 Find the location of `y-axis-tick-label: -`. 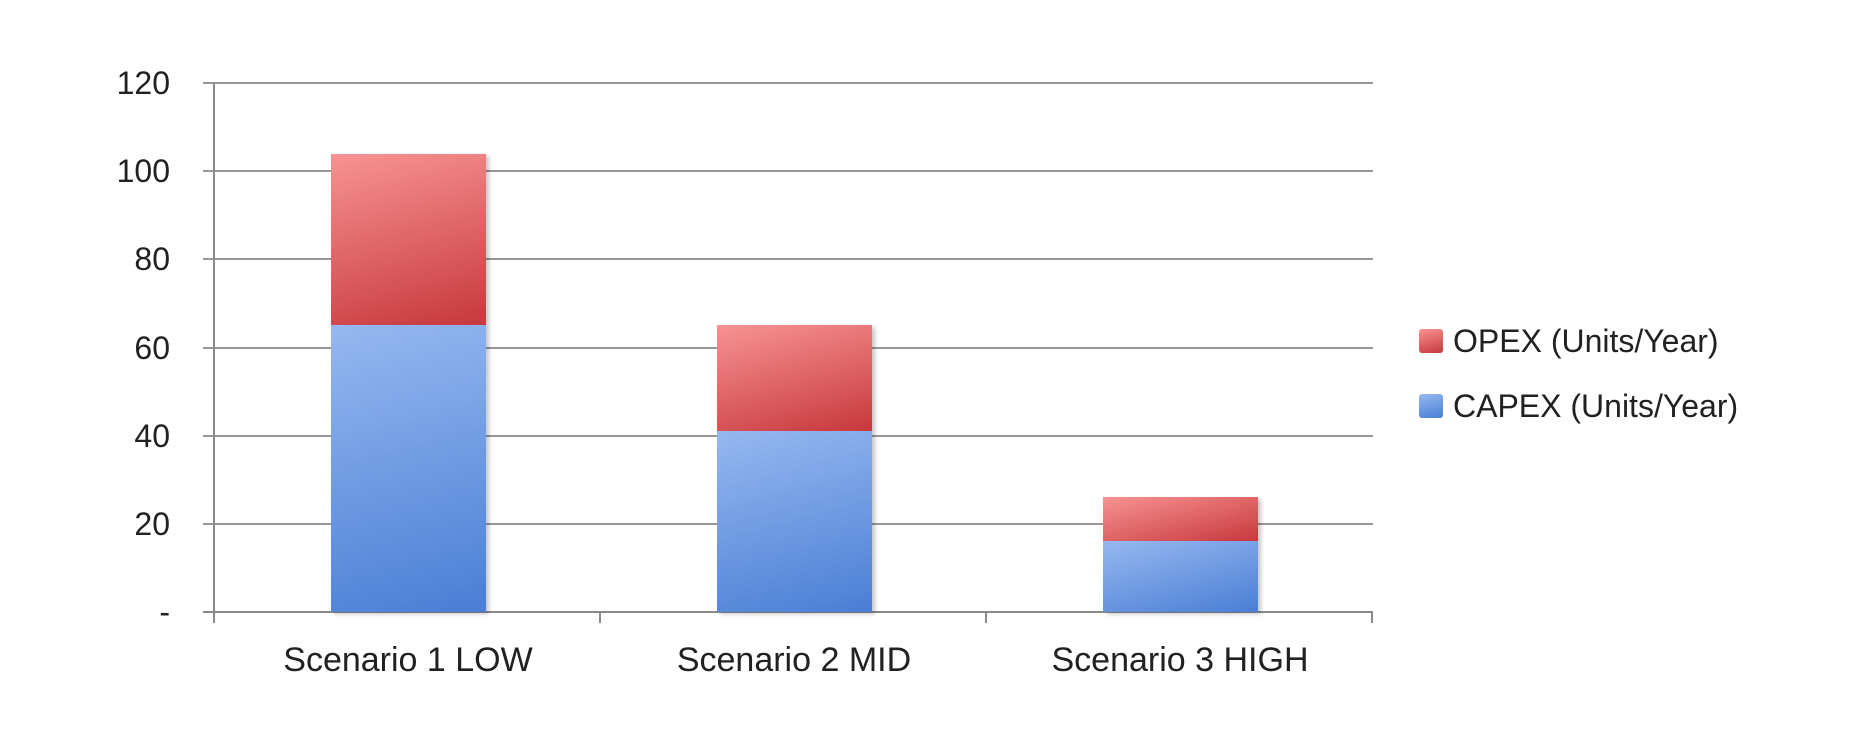

y-axis-tick-label: - is located at coordinates (164, 612).